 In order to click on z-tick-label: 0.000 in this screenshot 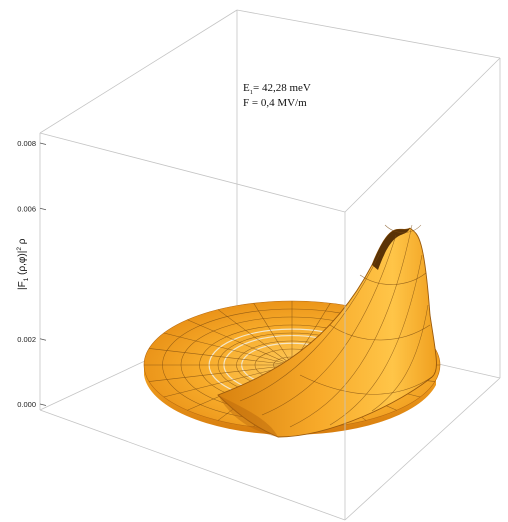, I will do `click(26, 404)`.